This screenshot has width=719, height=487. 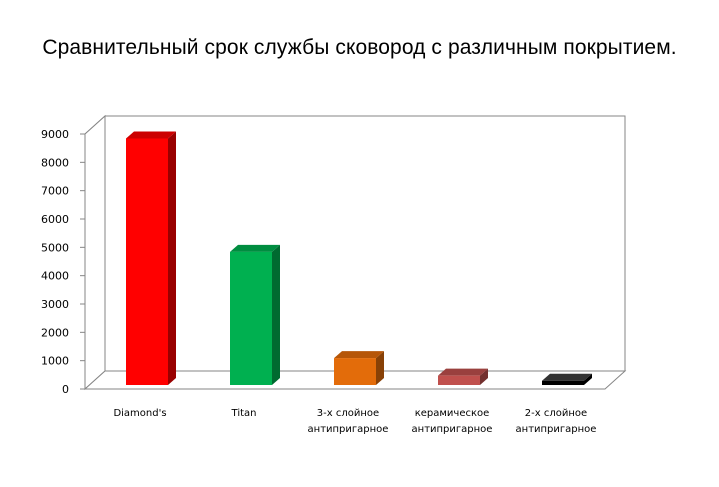 What do you see at coordinates (348, 421) in the screenshot?
I see `x-category-label: 3-х слойное антипригарное` at bounding box center [348, 421].